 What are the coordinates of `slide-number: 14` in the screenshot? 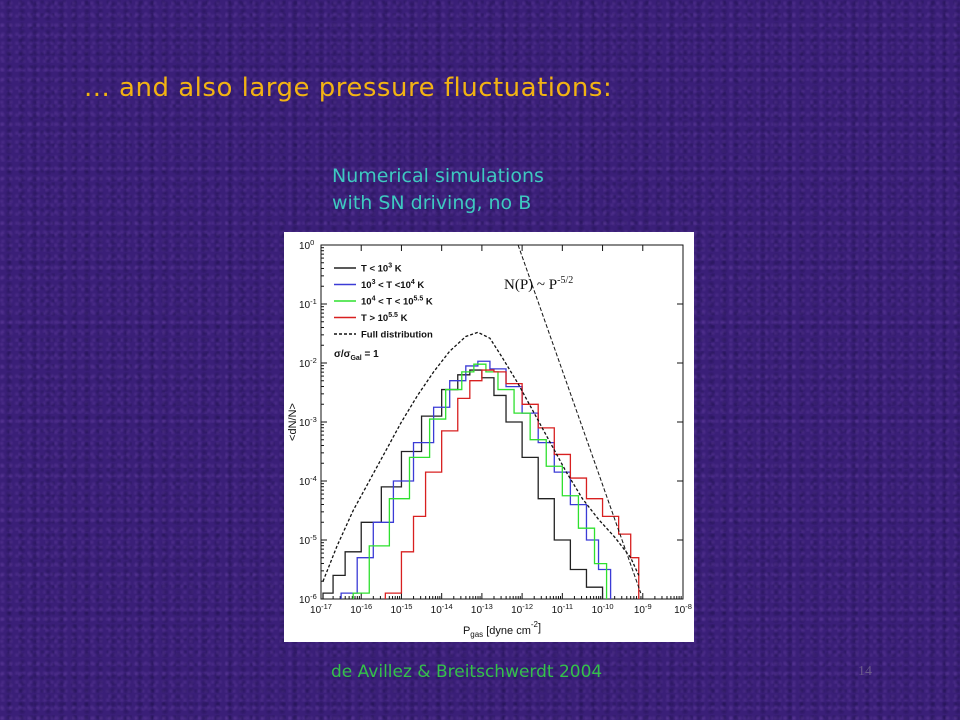 It's located at (865, 671).